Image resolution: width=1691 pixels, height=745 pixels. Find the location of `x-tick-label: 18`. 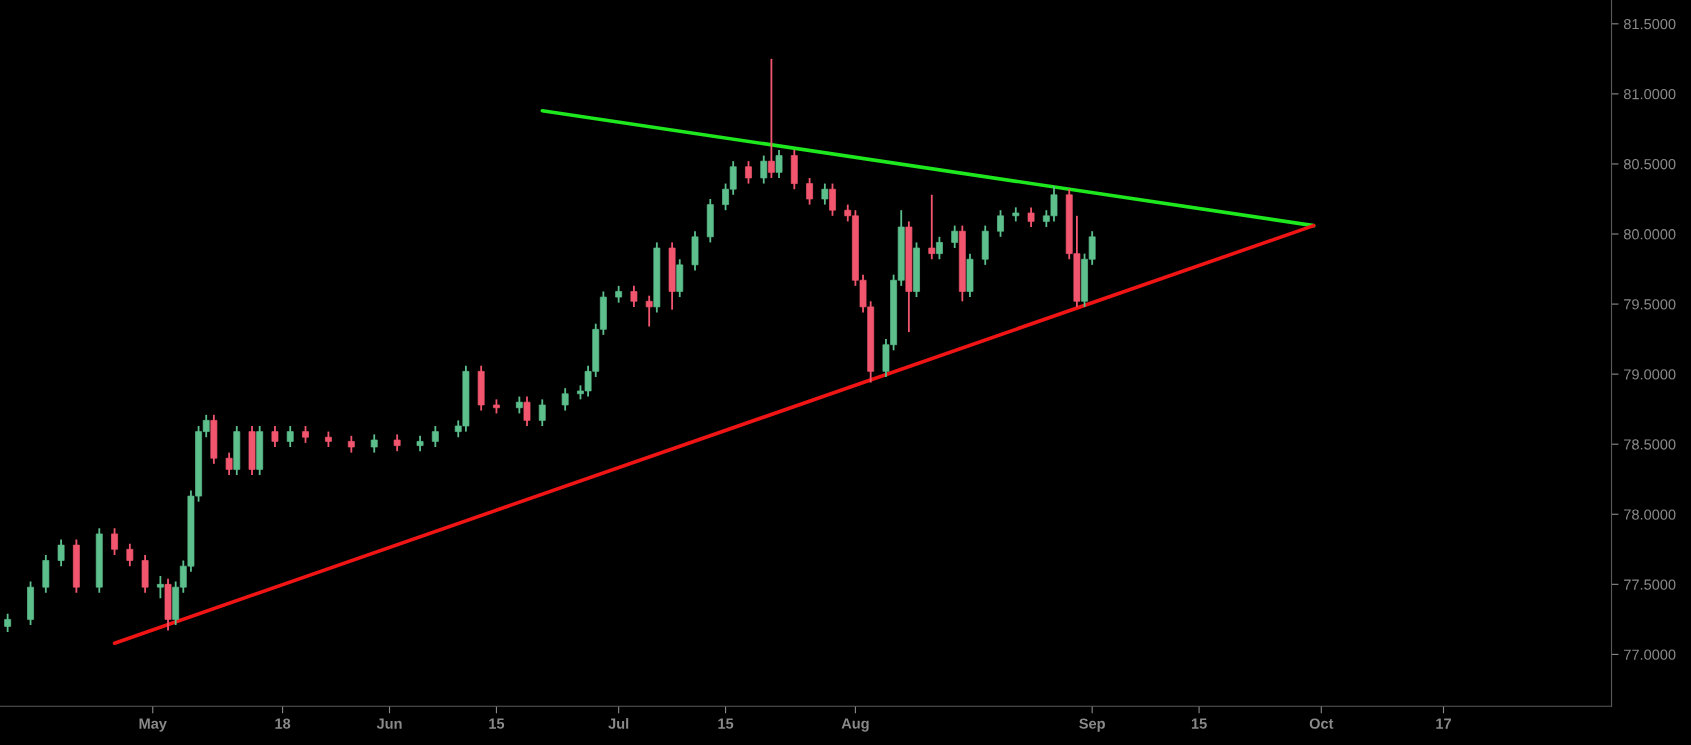

x-tick-label: 18 is located at coordinates (283, 723).